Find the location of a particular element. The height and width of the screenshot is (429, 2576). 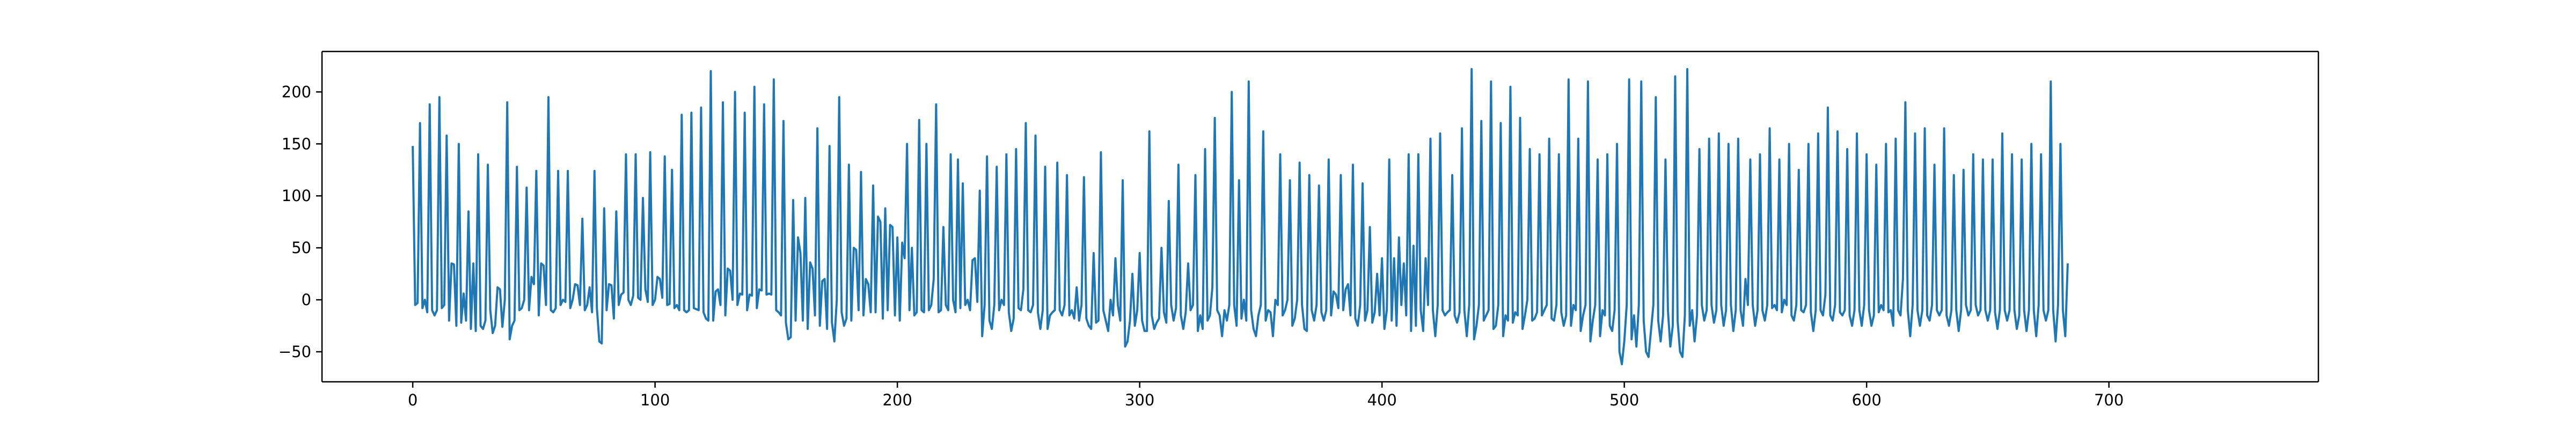

y-tick-label: 150 is located at coordinates (296, 144).